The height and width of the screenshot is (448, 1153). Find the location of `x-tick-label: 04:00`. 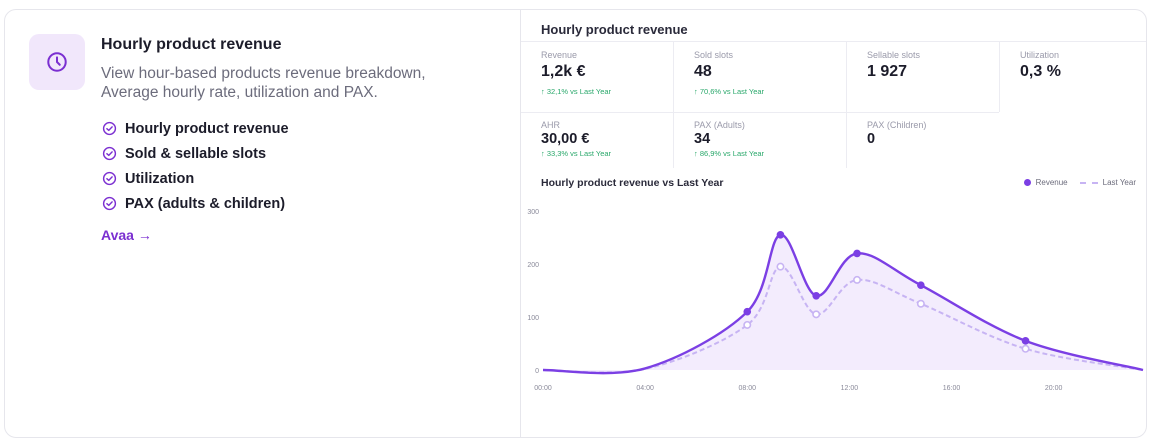

x-tick-label: 04:00 is located at coordinates (645, 388).